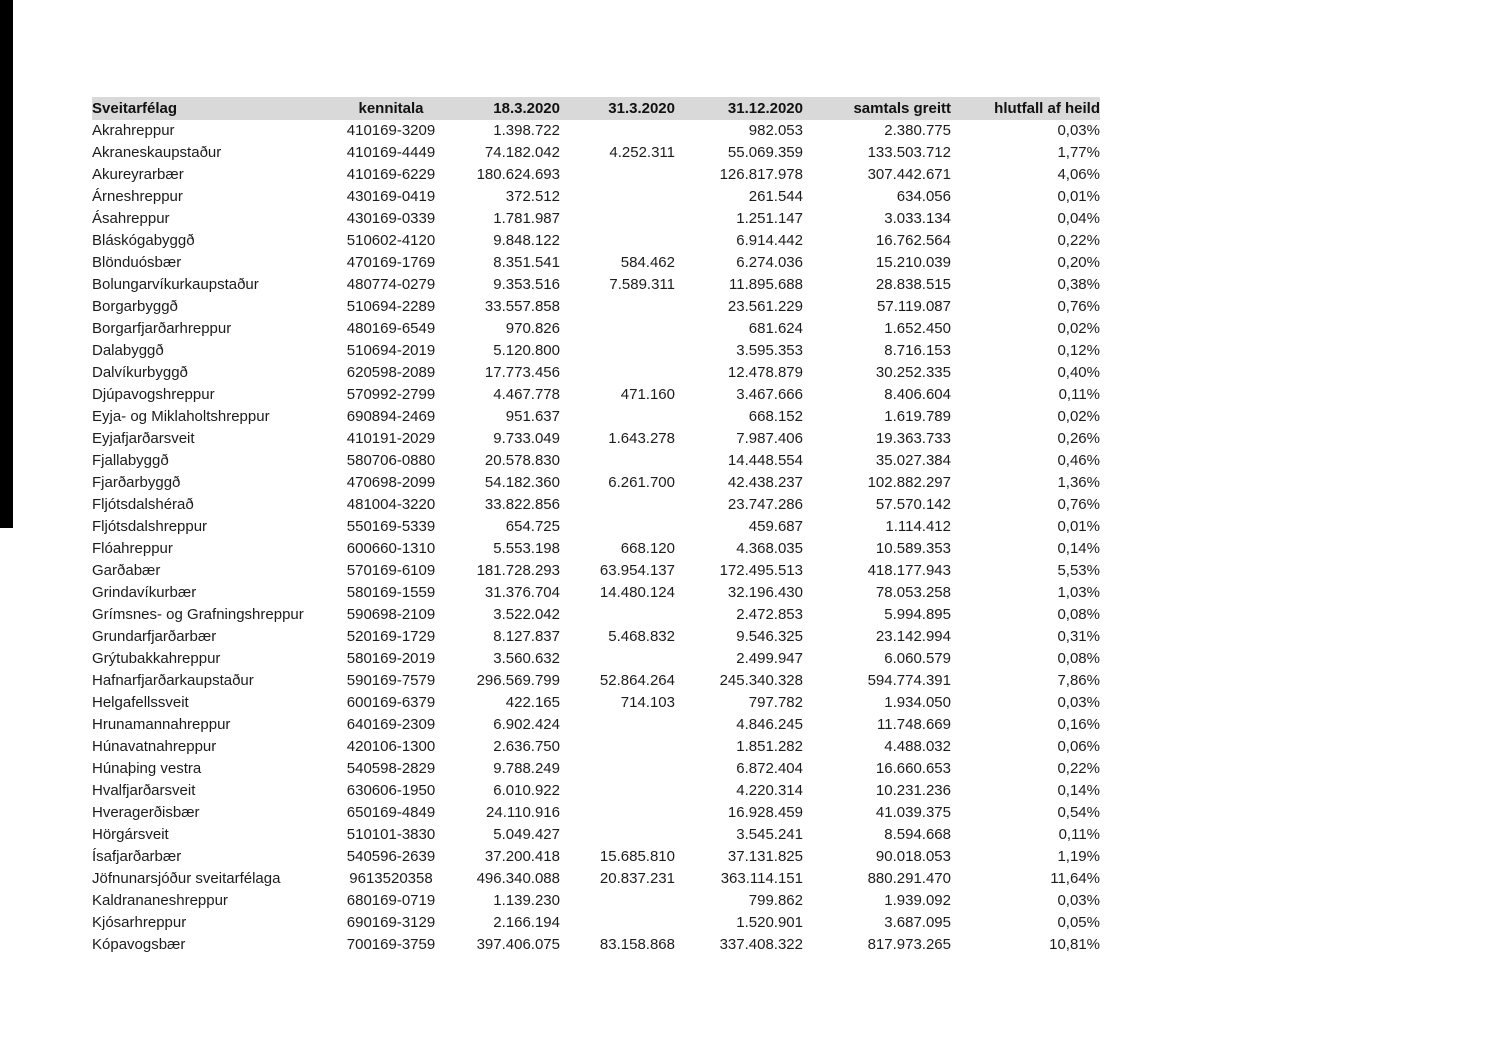 The width and height of the screenshot is (1500, 1062). What do you see at coordinates (391, 768) in the screenshot?
I see `kennitala-cell: 540598-2829` at bounding box center [391, 768].